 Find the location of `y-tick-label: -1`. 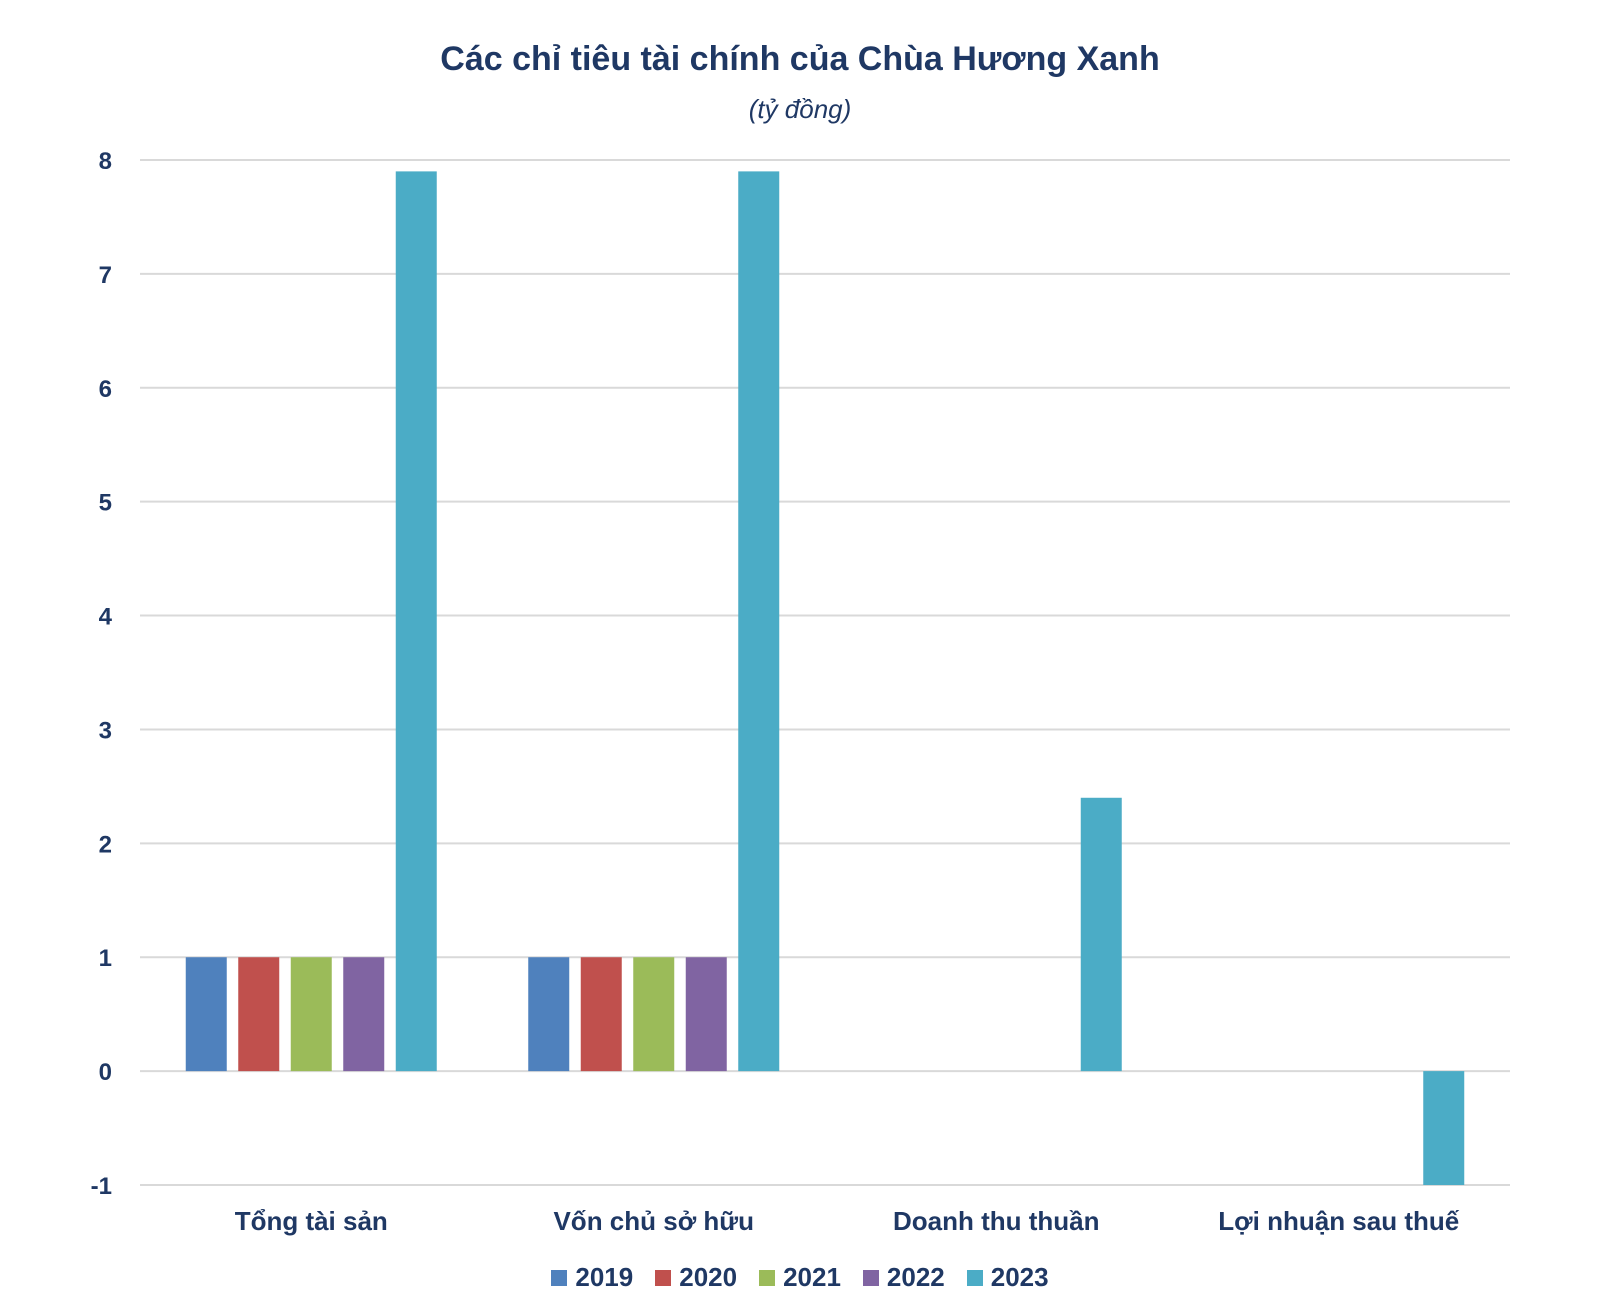

y-tick-label: -1 is located at coordinates (101, 1186).